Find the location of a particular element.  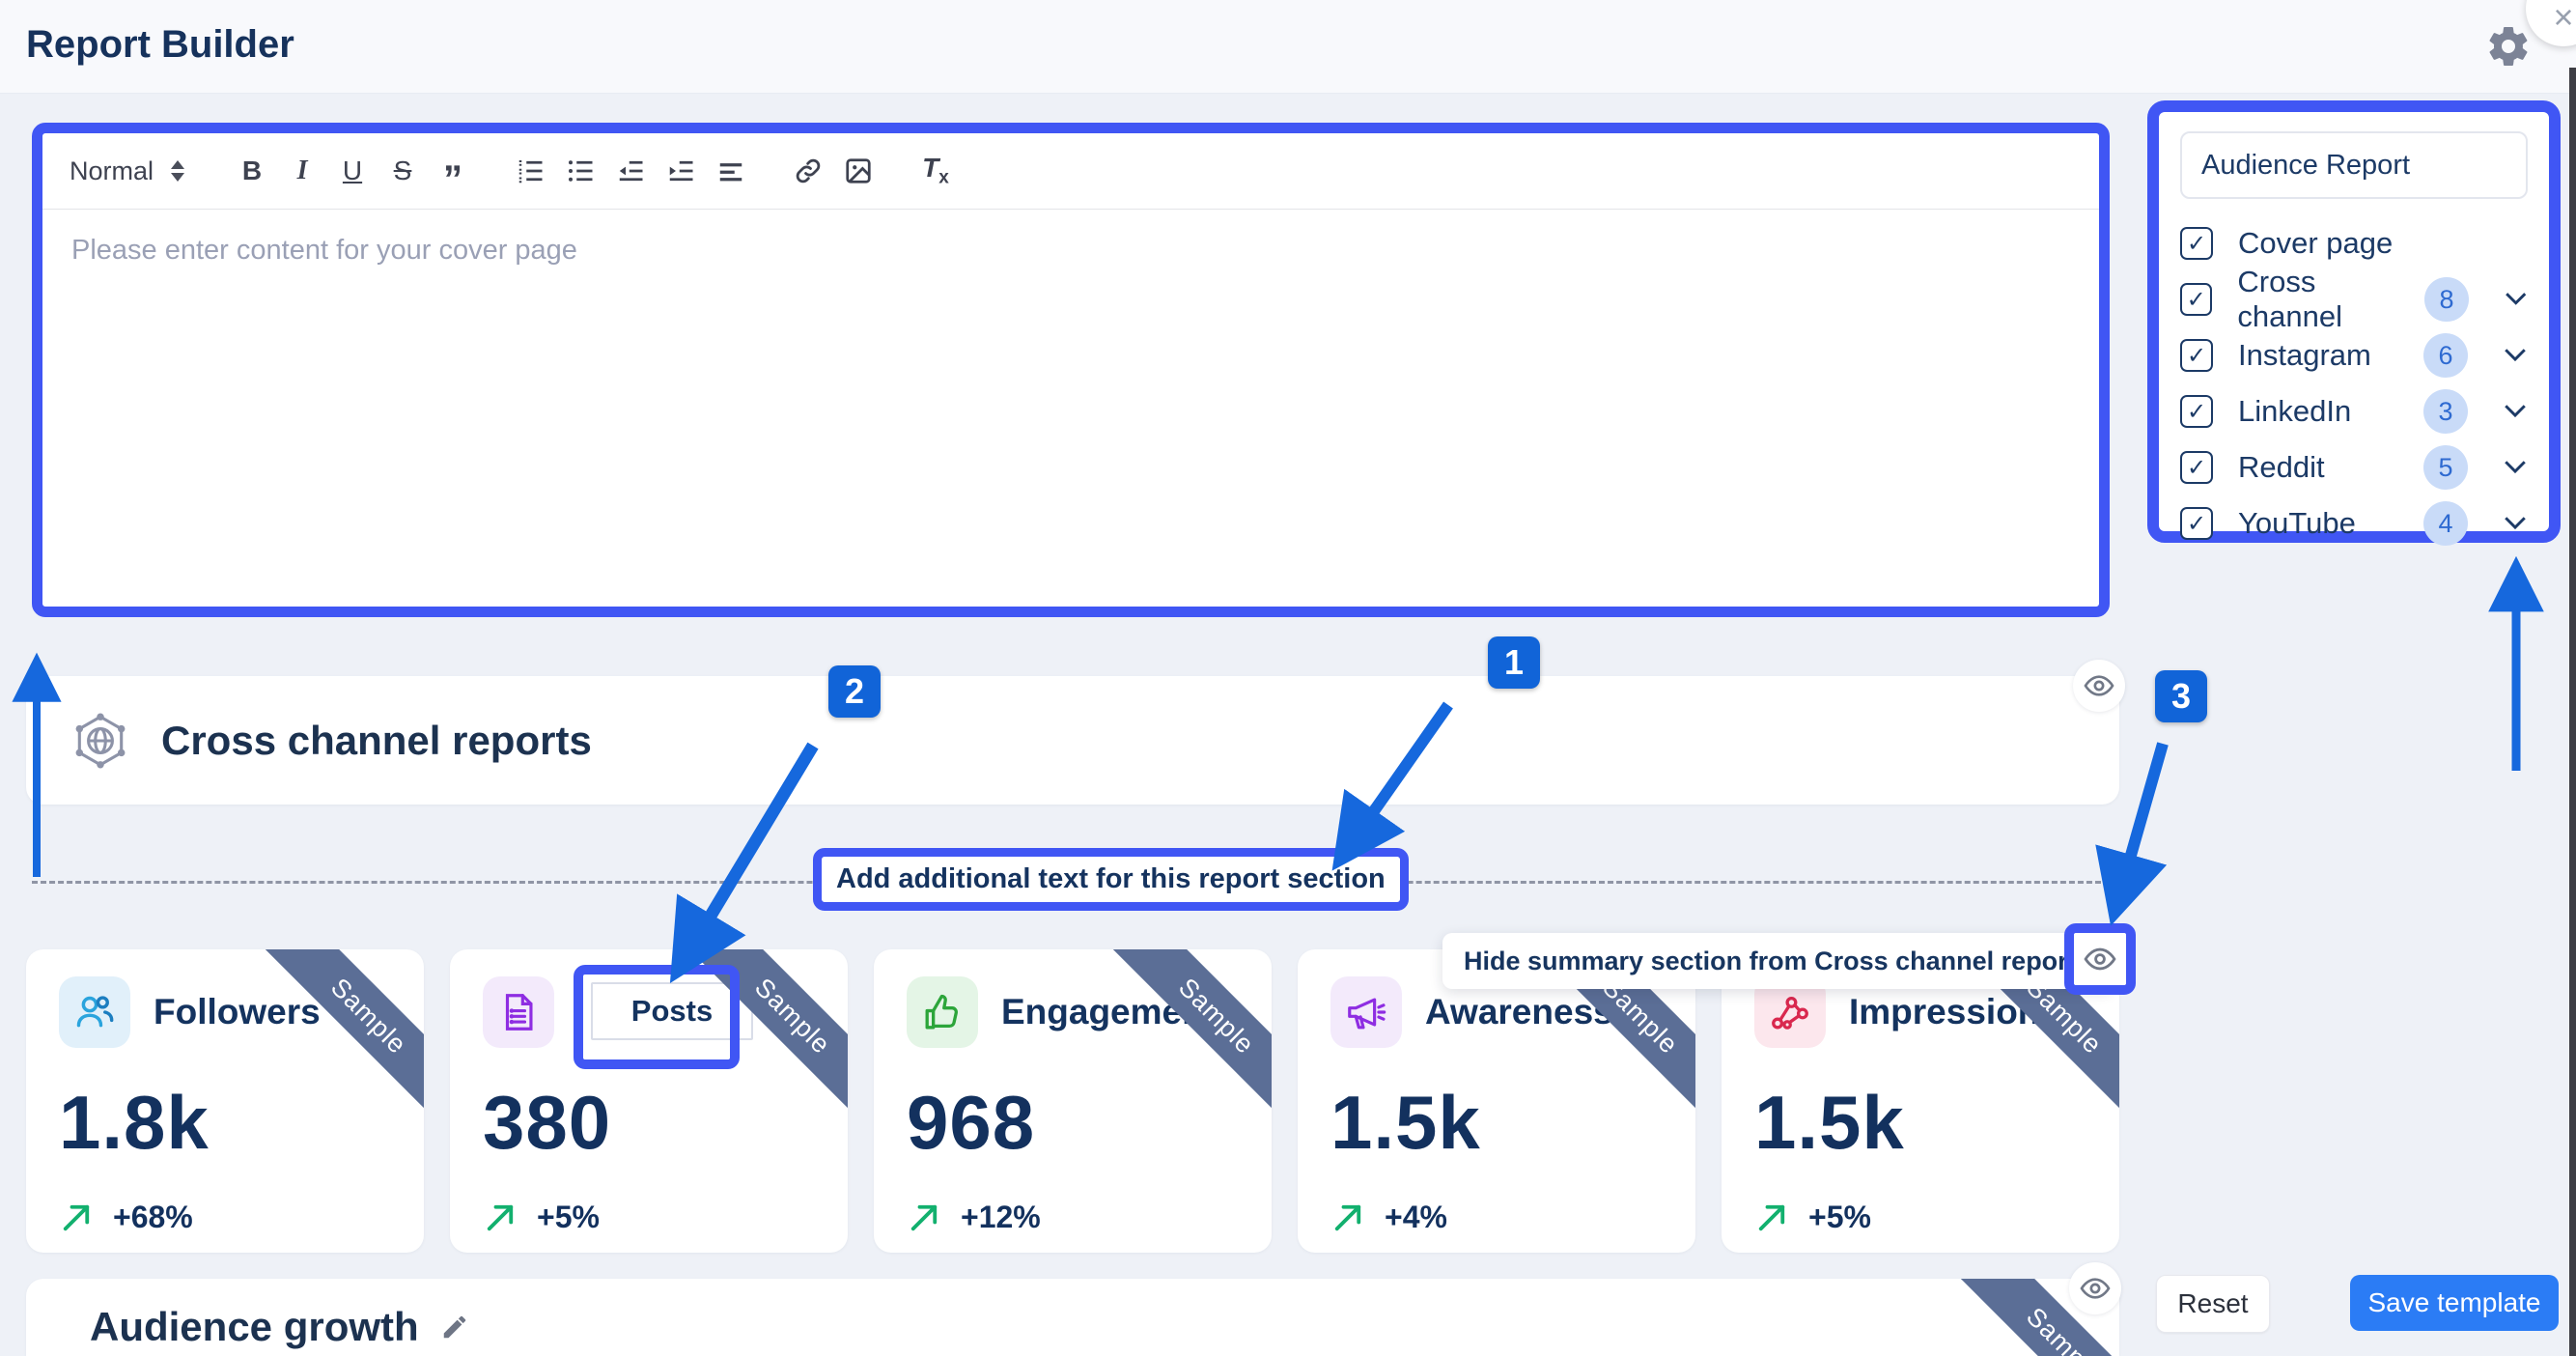

summary-eye-toggle is located at coordinates (2100, 959).